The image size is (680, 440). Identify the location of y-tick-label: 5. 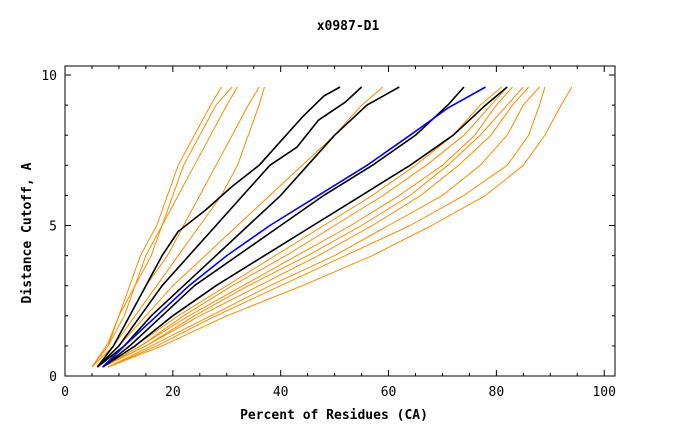
(53, 227).